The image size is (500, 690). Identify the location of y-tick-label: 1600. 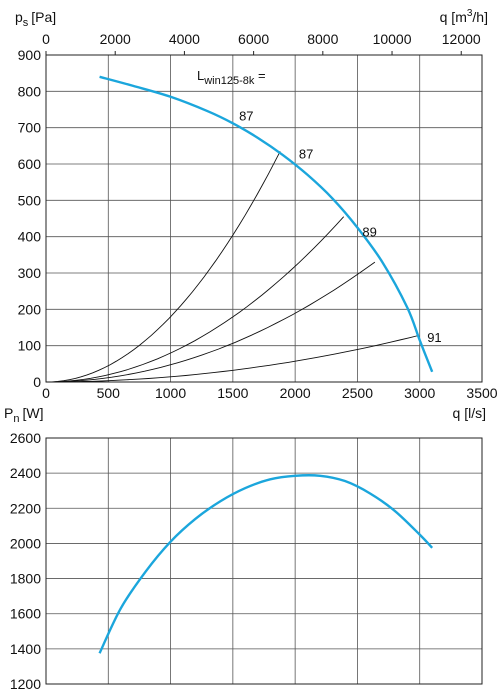
(25, 614).